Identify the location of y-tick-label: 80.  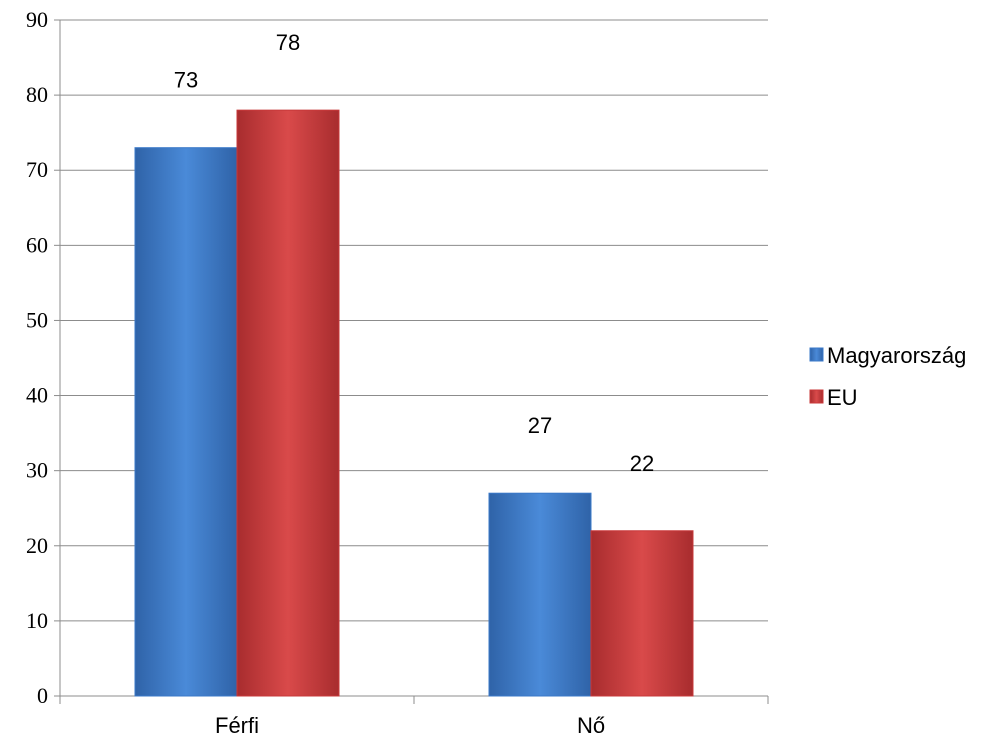
(37, 94).